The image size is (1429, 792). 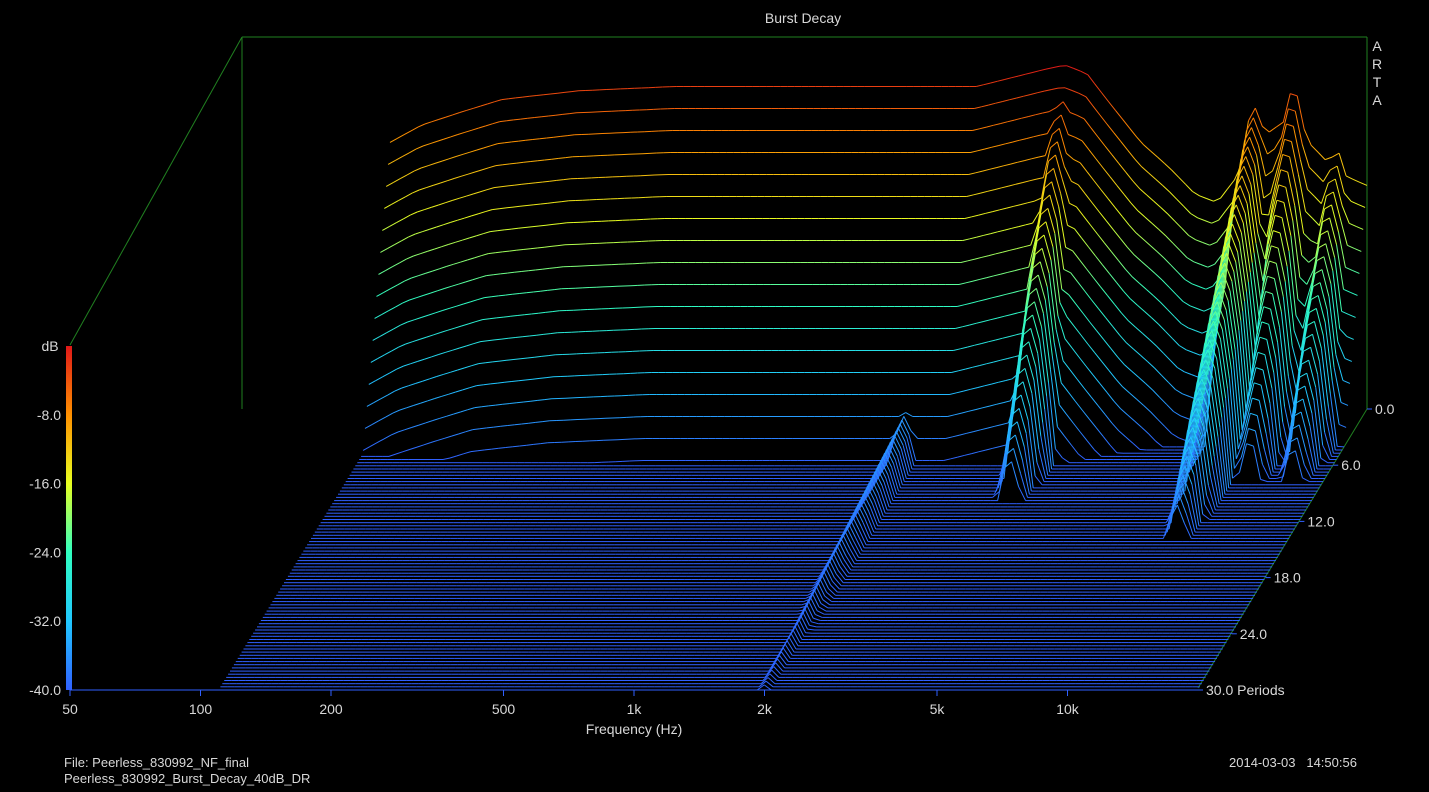 I want to click on watermark-letter: R, so click(x=1377, y=64).